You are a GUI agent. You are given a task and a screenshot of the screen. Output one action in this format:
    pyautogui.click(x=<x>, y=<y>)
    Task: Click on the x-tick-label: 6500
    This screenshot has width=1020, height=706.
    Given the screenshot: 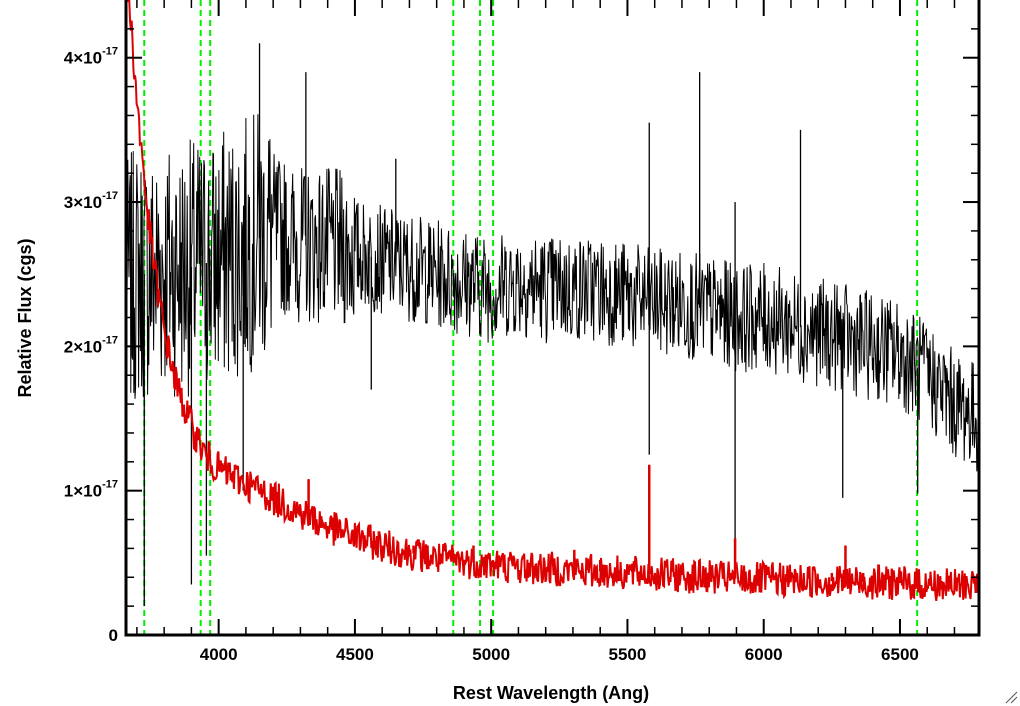 What is the action you would take?
    pyautogui.click(x=900, y=654)
    